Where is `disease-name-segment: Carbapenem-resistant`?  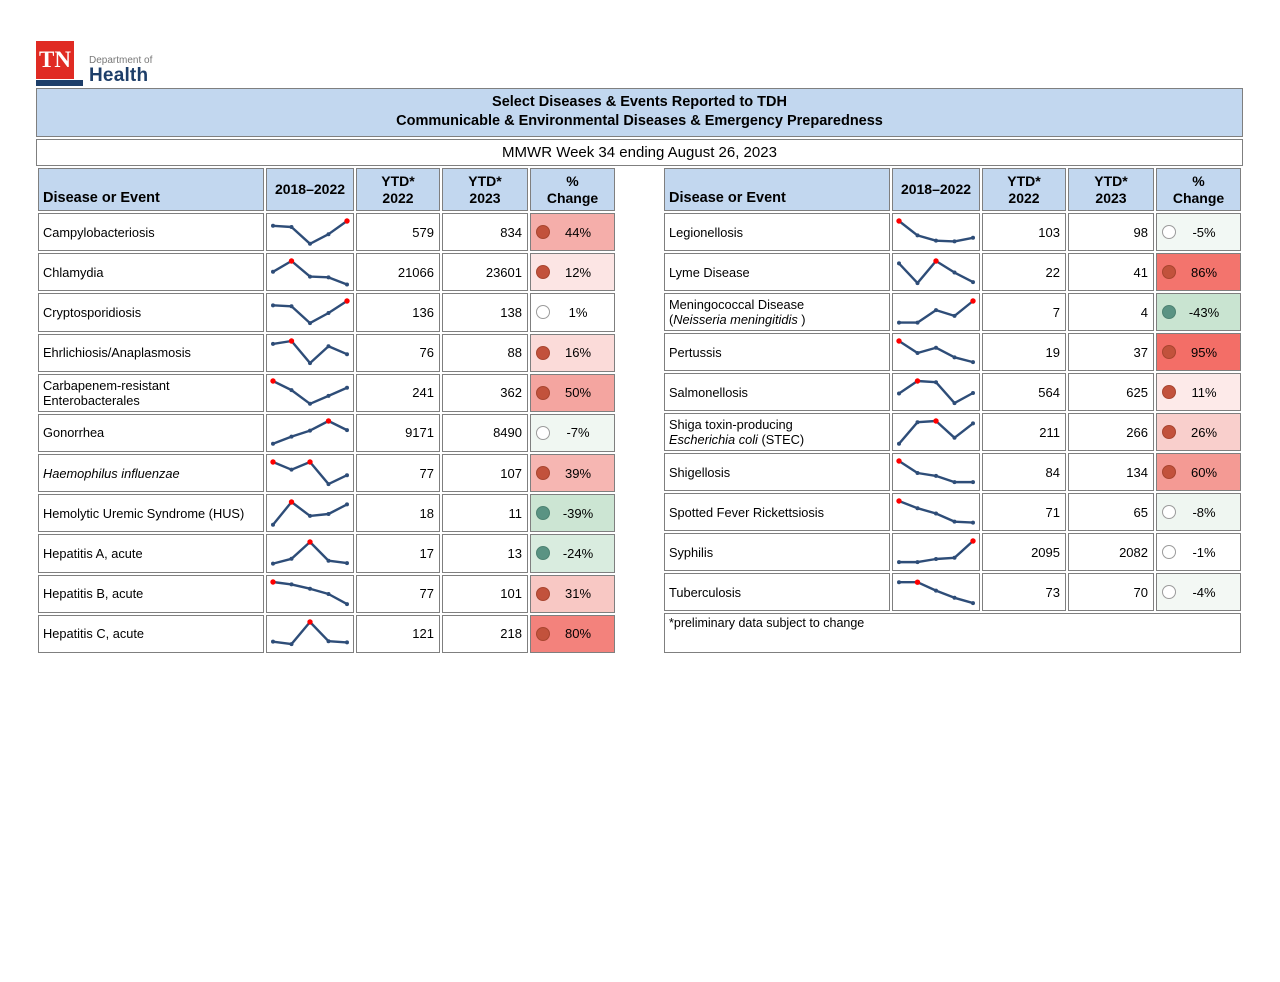 disease-name-segment: Carbapenem-resistant is located at coordinates (106, 385).